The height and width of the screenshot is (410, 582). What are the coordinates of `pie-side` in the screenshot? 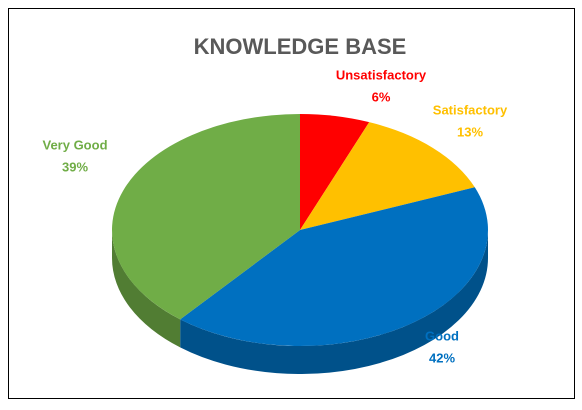 It's located at (146, 289).